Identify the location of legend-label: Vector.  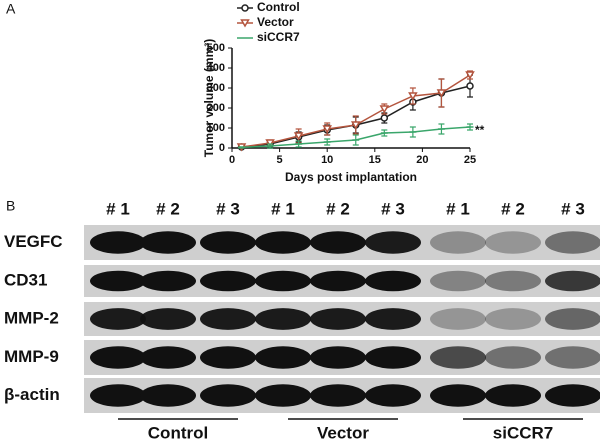
(275, 22).